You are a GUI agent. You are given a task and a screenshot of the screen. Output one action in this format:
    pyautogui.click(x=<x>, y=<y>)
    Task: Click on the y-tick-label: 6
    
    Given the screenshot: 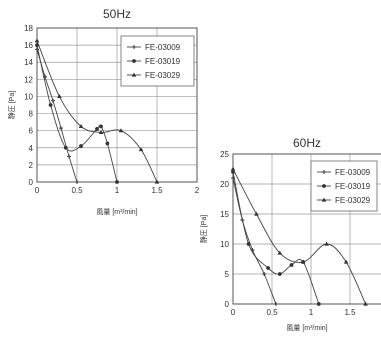 What is the action you would take?
    pyautogui.click(x=31, y=131)
    